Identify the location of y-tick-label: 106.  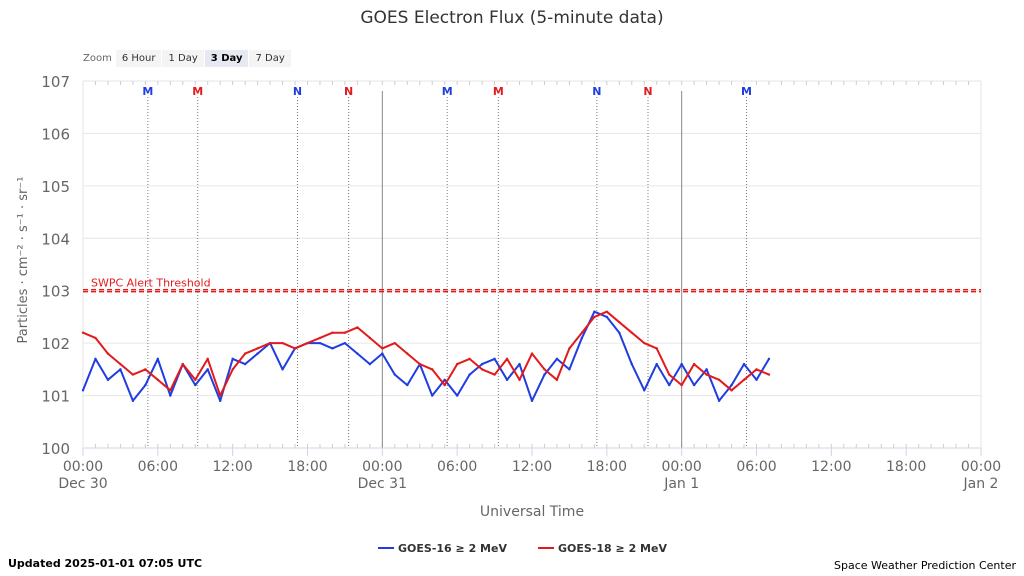
(55, 134).